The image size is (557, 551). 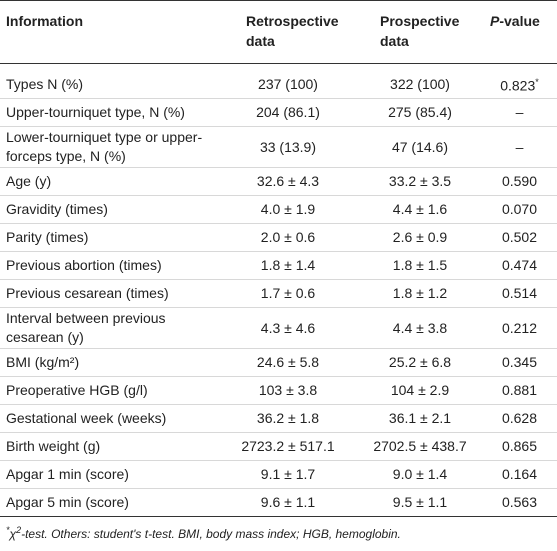 I want to click on cell: 0.514, so click(x=519, y=293).